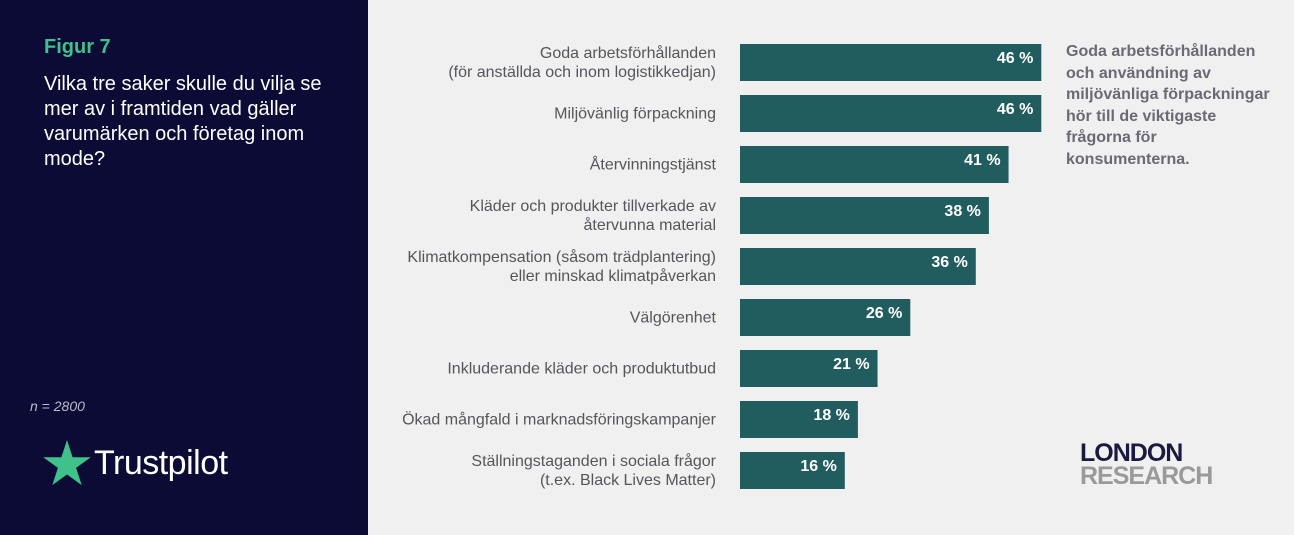  I want to click on sample-size-label: n = 2800, so click(57, 406).